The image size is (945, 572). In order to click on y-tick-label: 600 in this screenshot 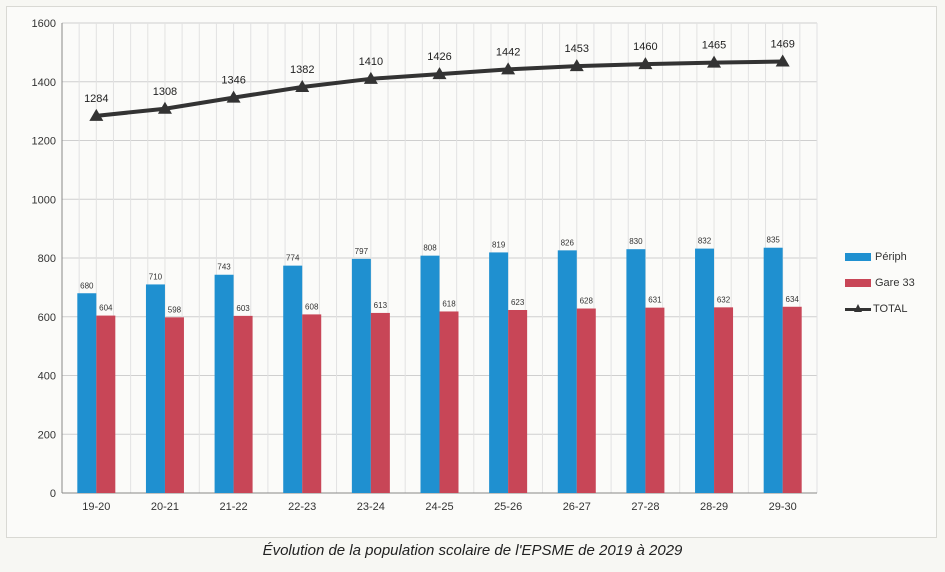, I will do `click(47, 318)`.